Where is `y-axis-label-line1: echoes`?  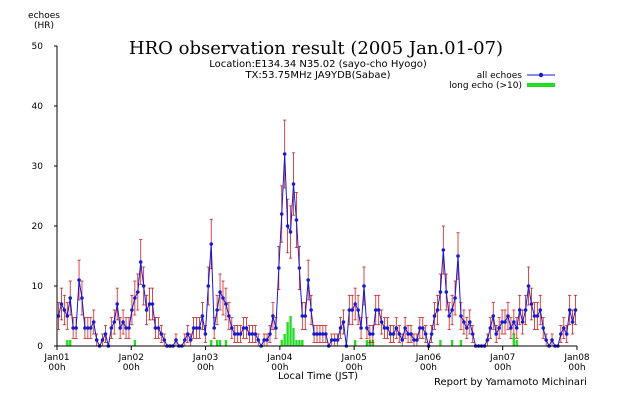 y-axis-label-line1: echoes is located at coordinates (44, 16).